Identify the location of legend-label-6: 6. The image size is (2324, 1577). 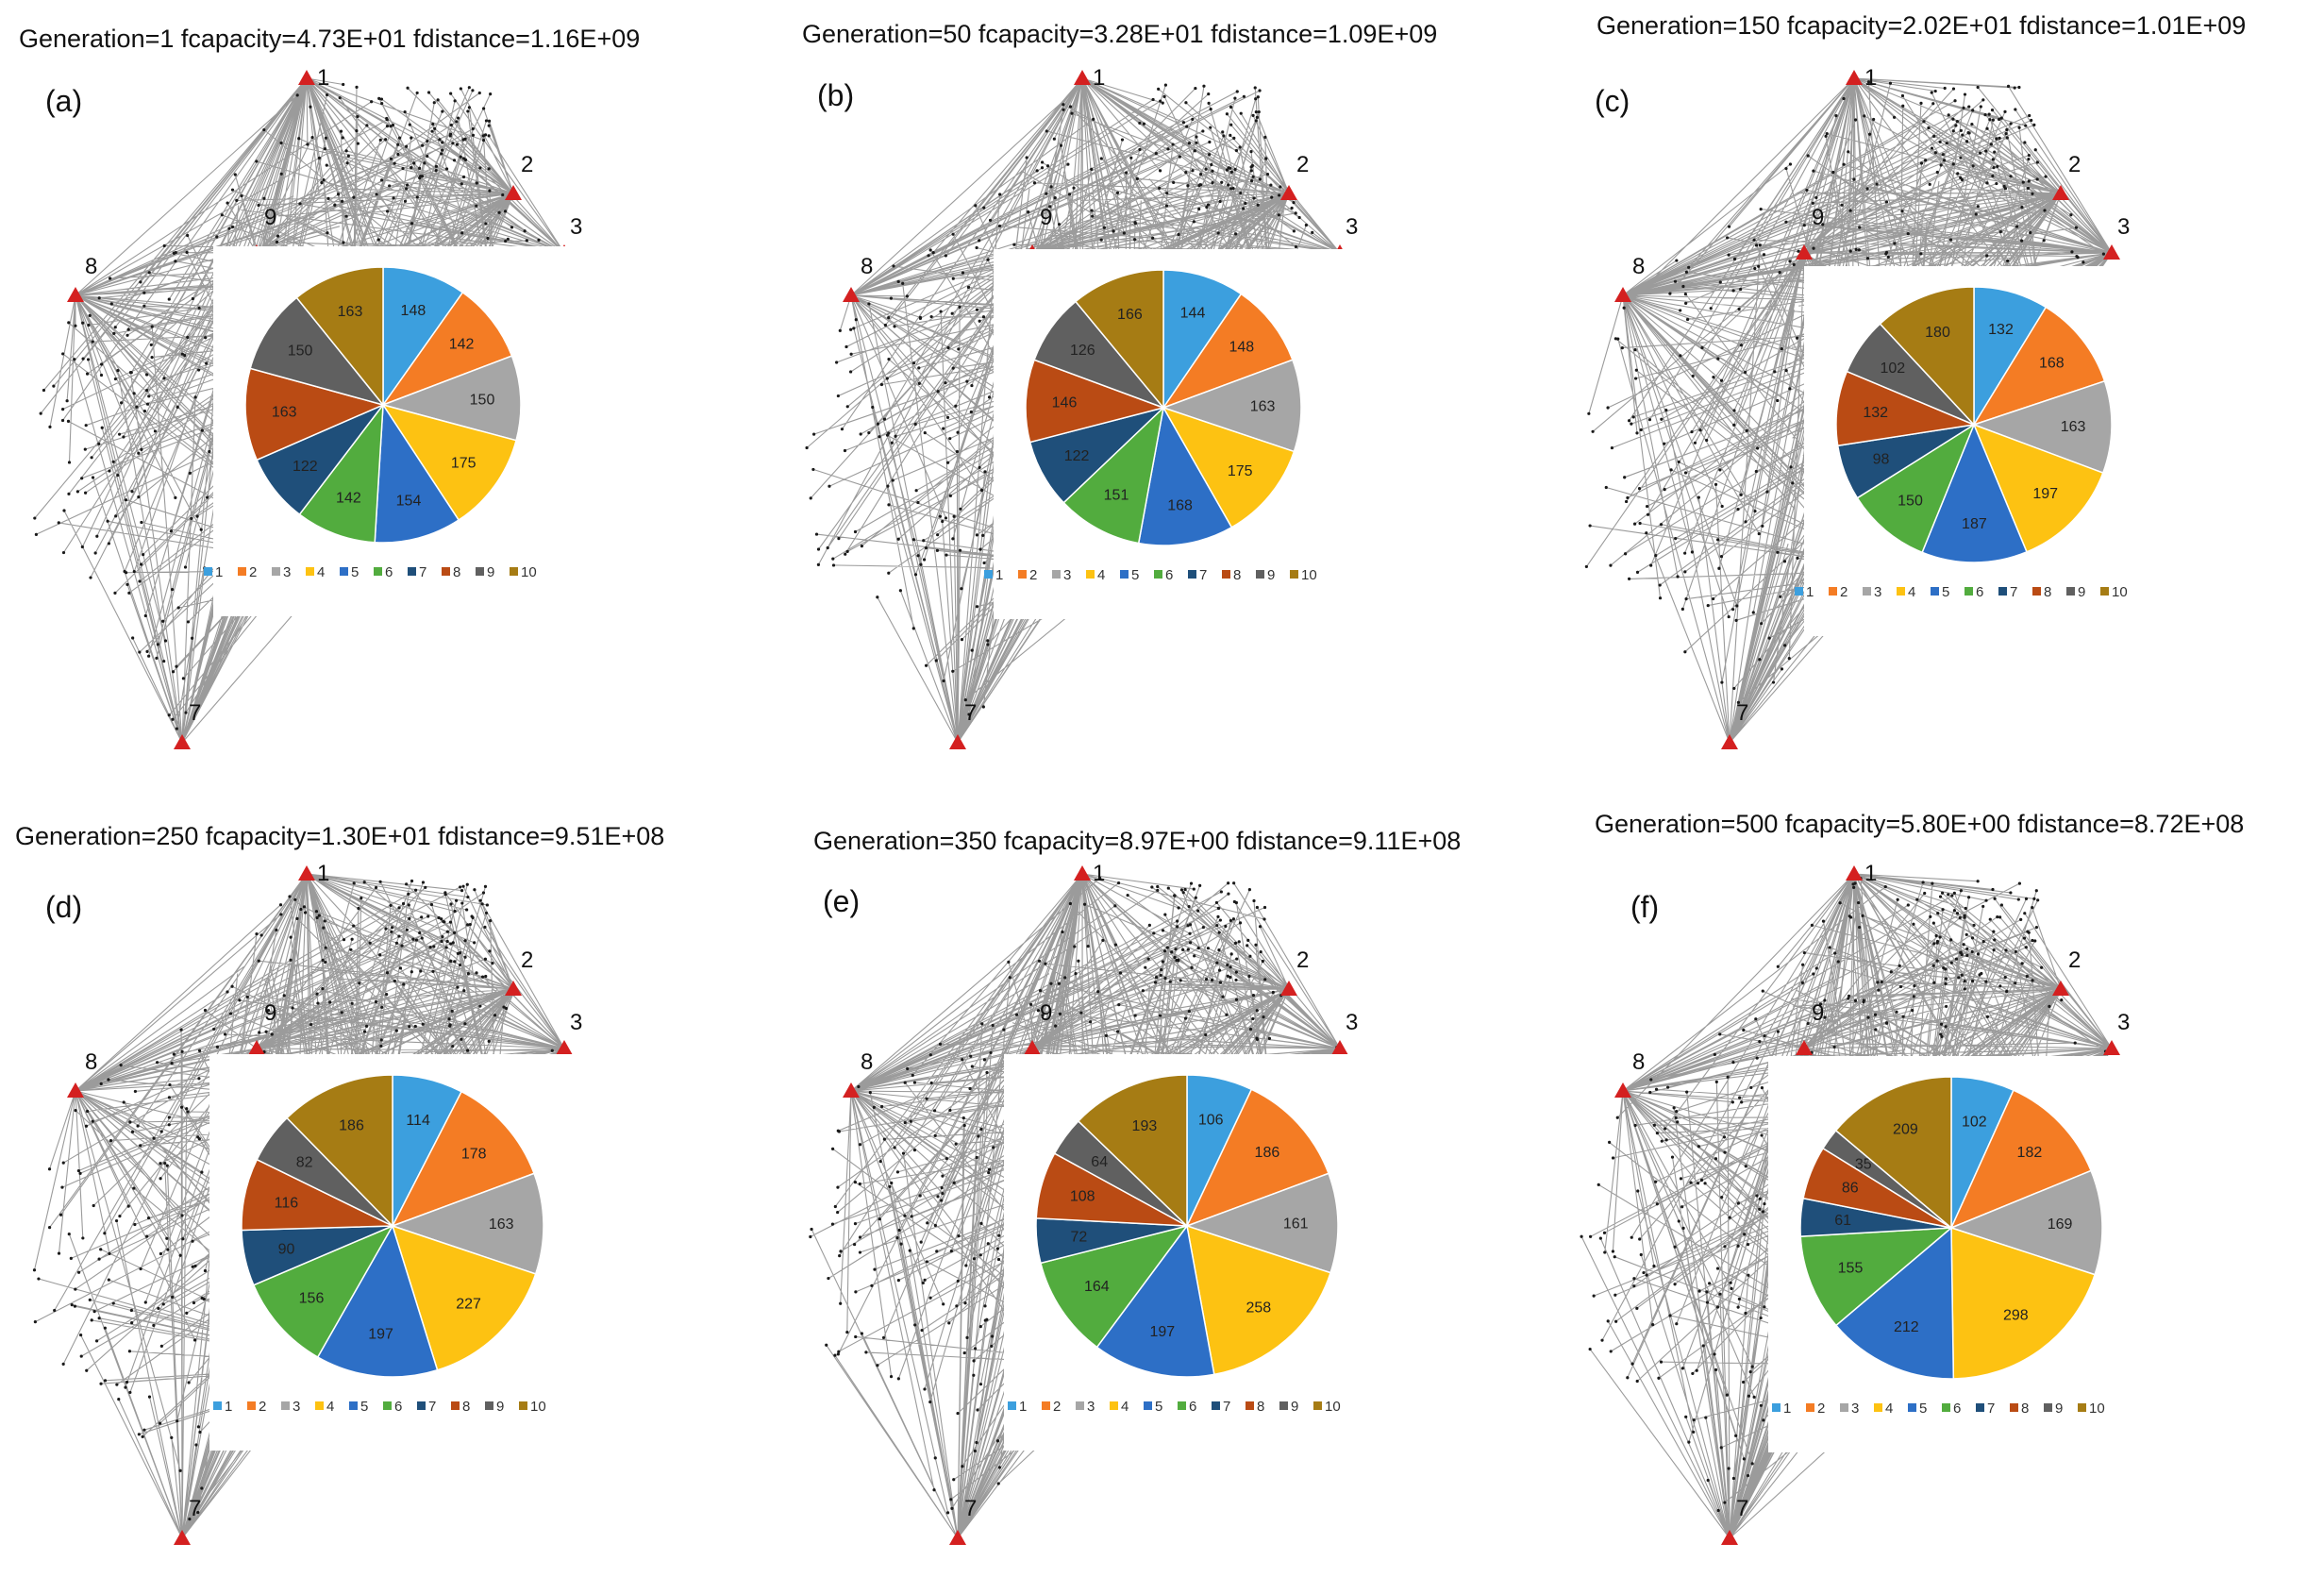
(389, 572).